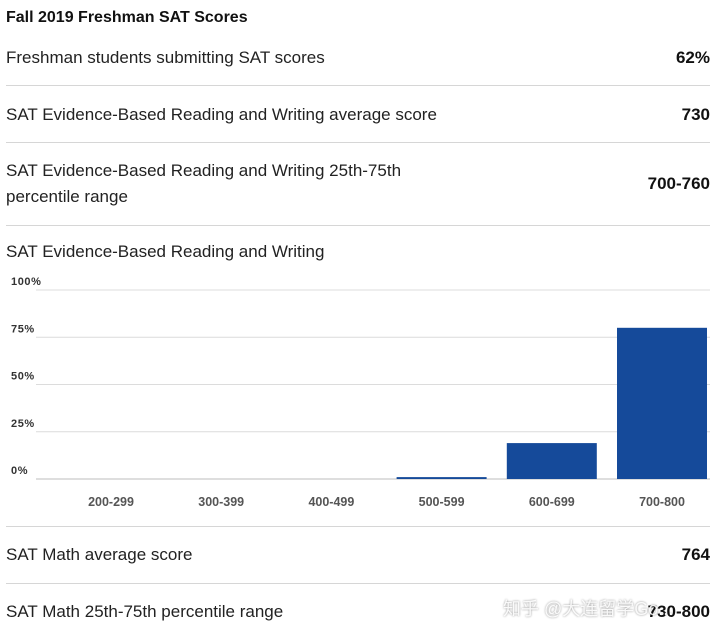 The image size is (720, 637). What do you see at coordinates (26, 282) in the screenshot?
I see `y-tick-label: 100%` at bounding box center [26, 282].